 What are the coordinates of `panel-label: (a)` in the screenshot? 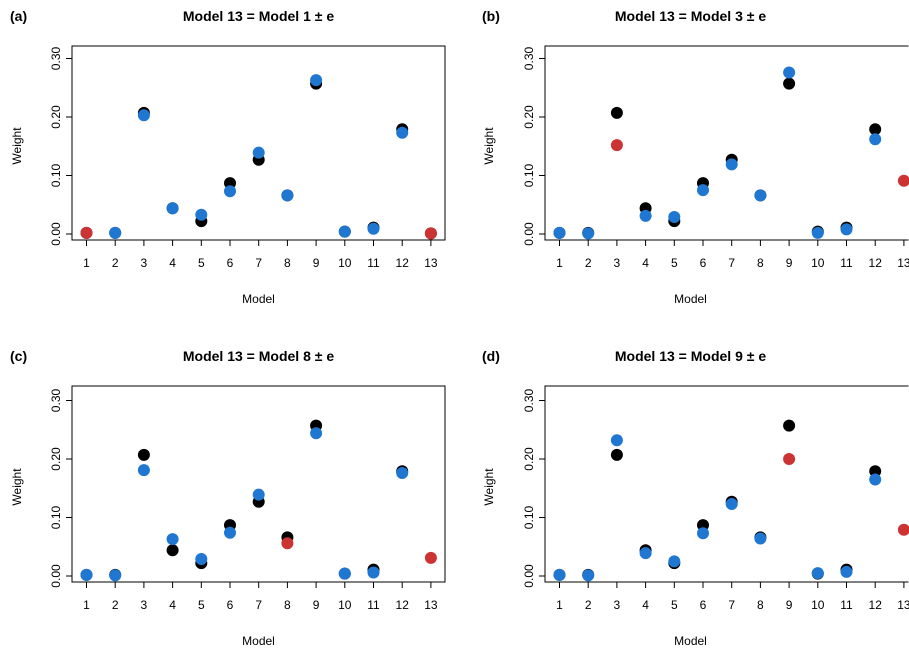 It's located at (18, 16).